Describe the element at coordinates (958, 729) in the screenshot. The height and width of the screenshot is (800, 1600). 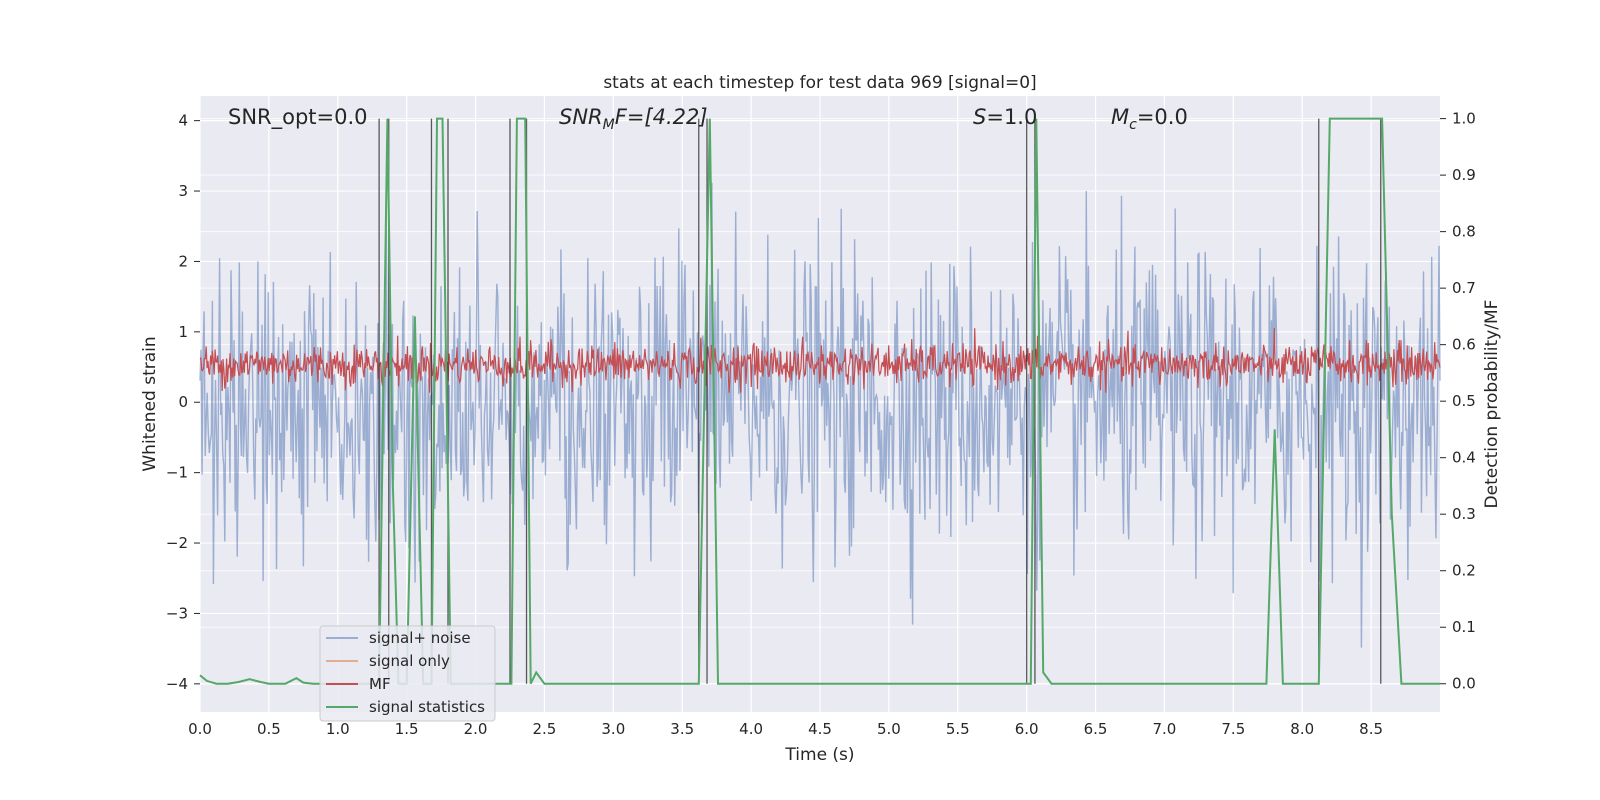
I see `x-tick-label: 5.5` at that location.